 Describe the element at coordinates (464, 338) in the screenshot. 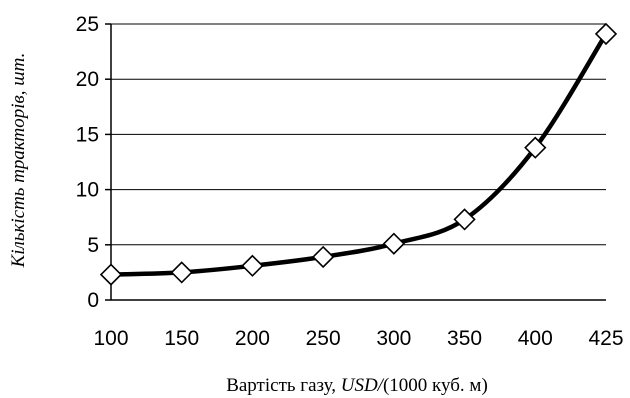

I see `x-tick-label: 350` at that location.